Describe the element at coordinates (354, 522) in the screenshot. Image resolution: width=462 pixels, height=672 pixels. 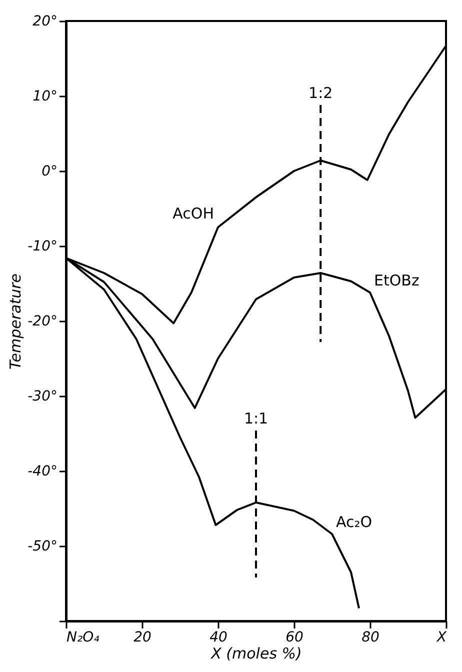
I see `annotation: Ac₂O` at that location.